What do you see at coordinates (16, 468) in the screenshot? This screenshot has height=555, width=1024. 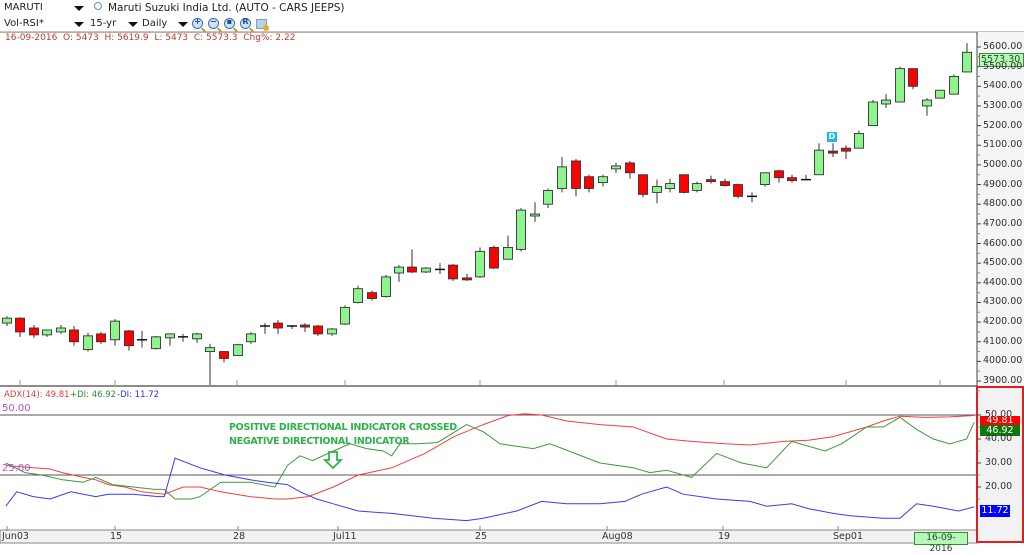 I see `level-25-label: 25.00` at bounding box center [16, 468].